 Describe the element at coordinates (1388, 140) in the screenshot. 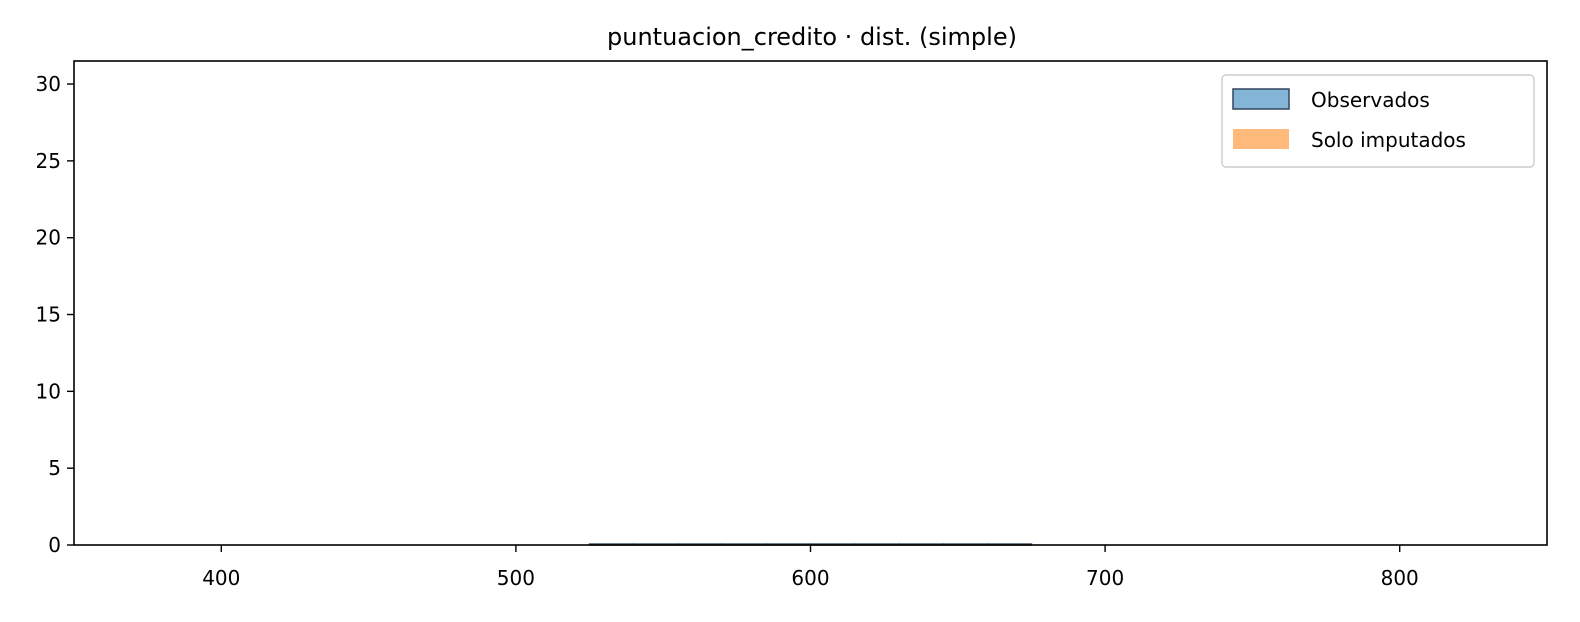

I see `legend-label-solo-imputados: Solo imputados` at that location.